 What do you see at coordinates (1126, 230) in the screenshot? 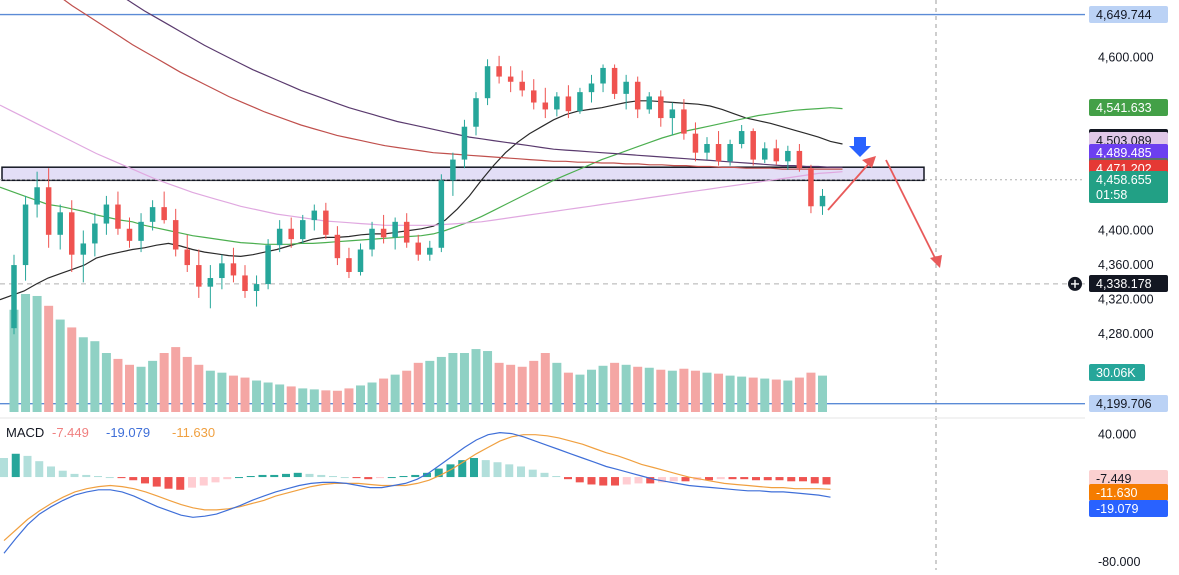
I see `price-axis-tick-label: 4,400.000` at bounding box center [1126, 230].